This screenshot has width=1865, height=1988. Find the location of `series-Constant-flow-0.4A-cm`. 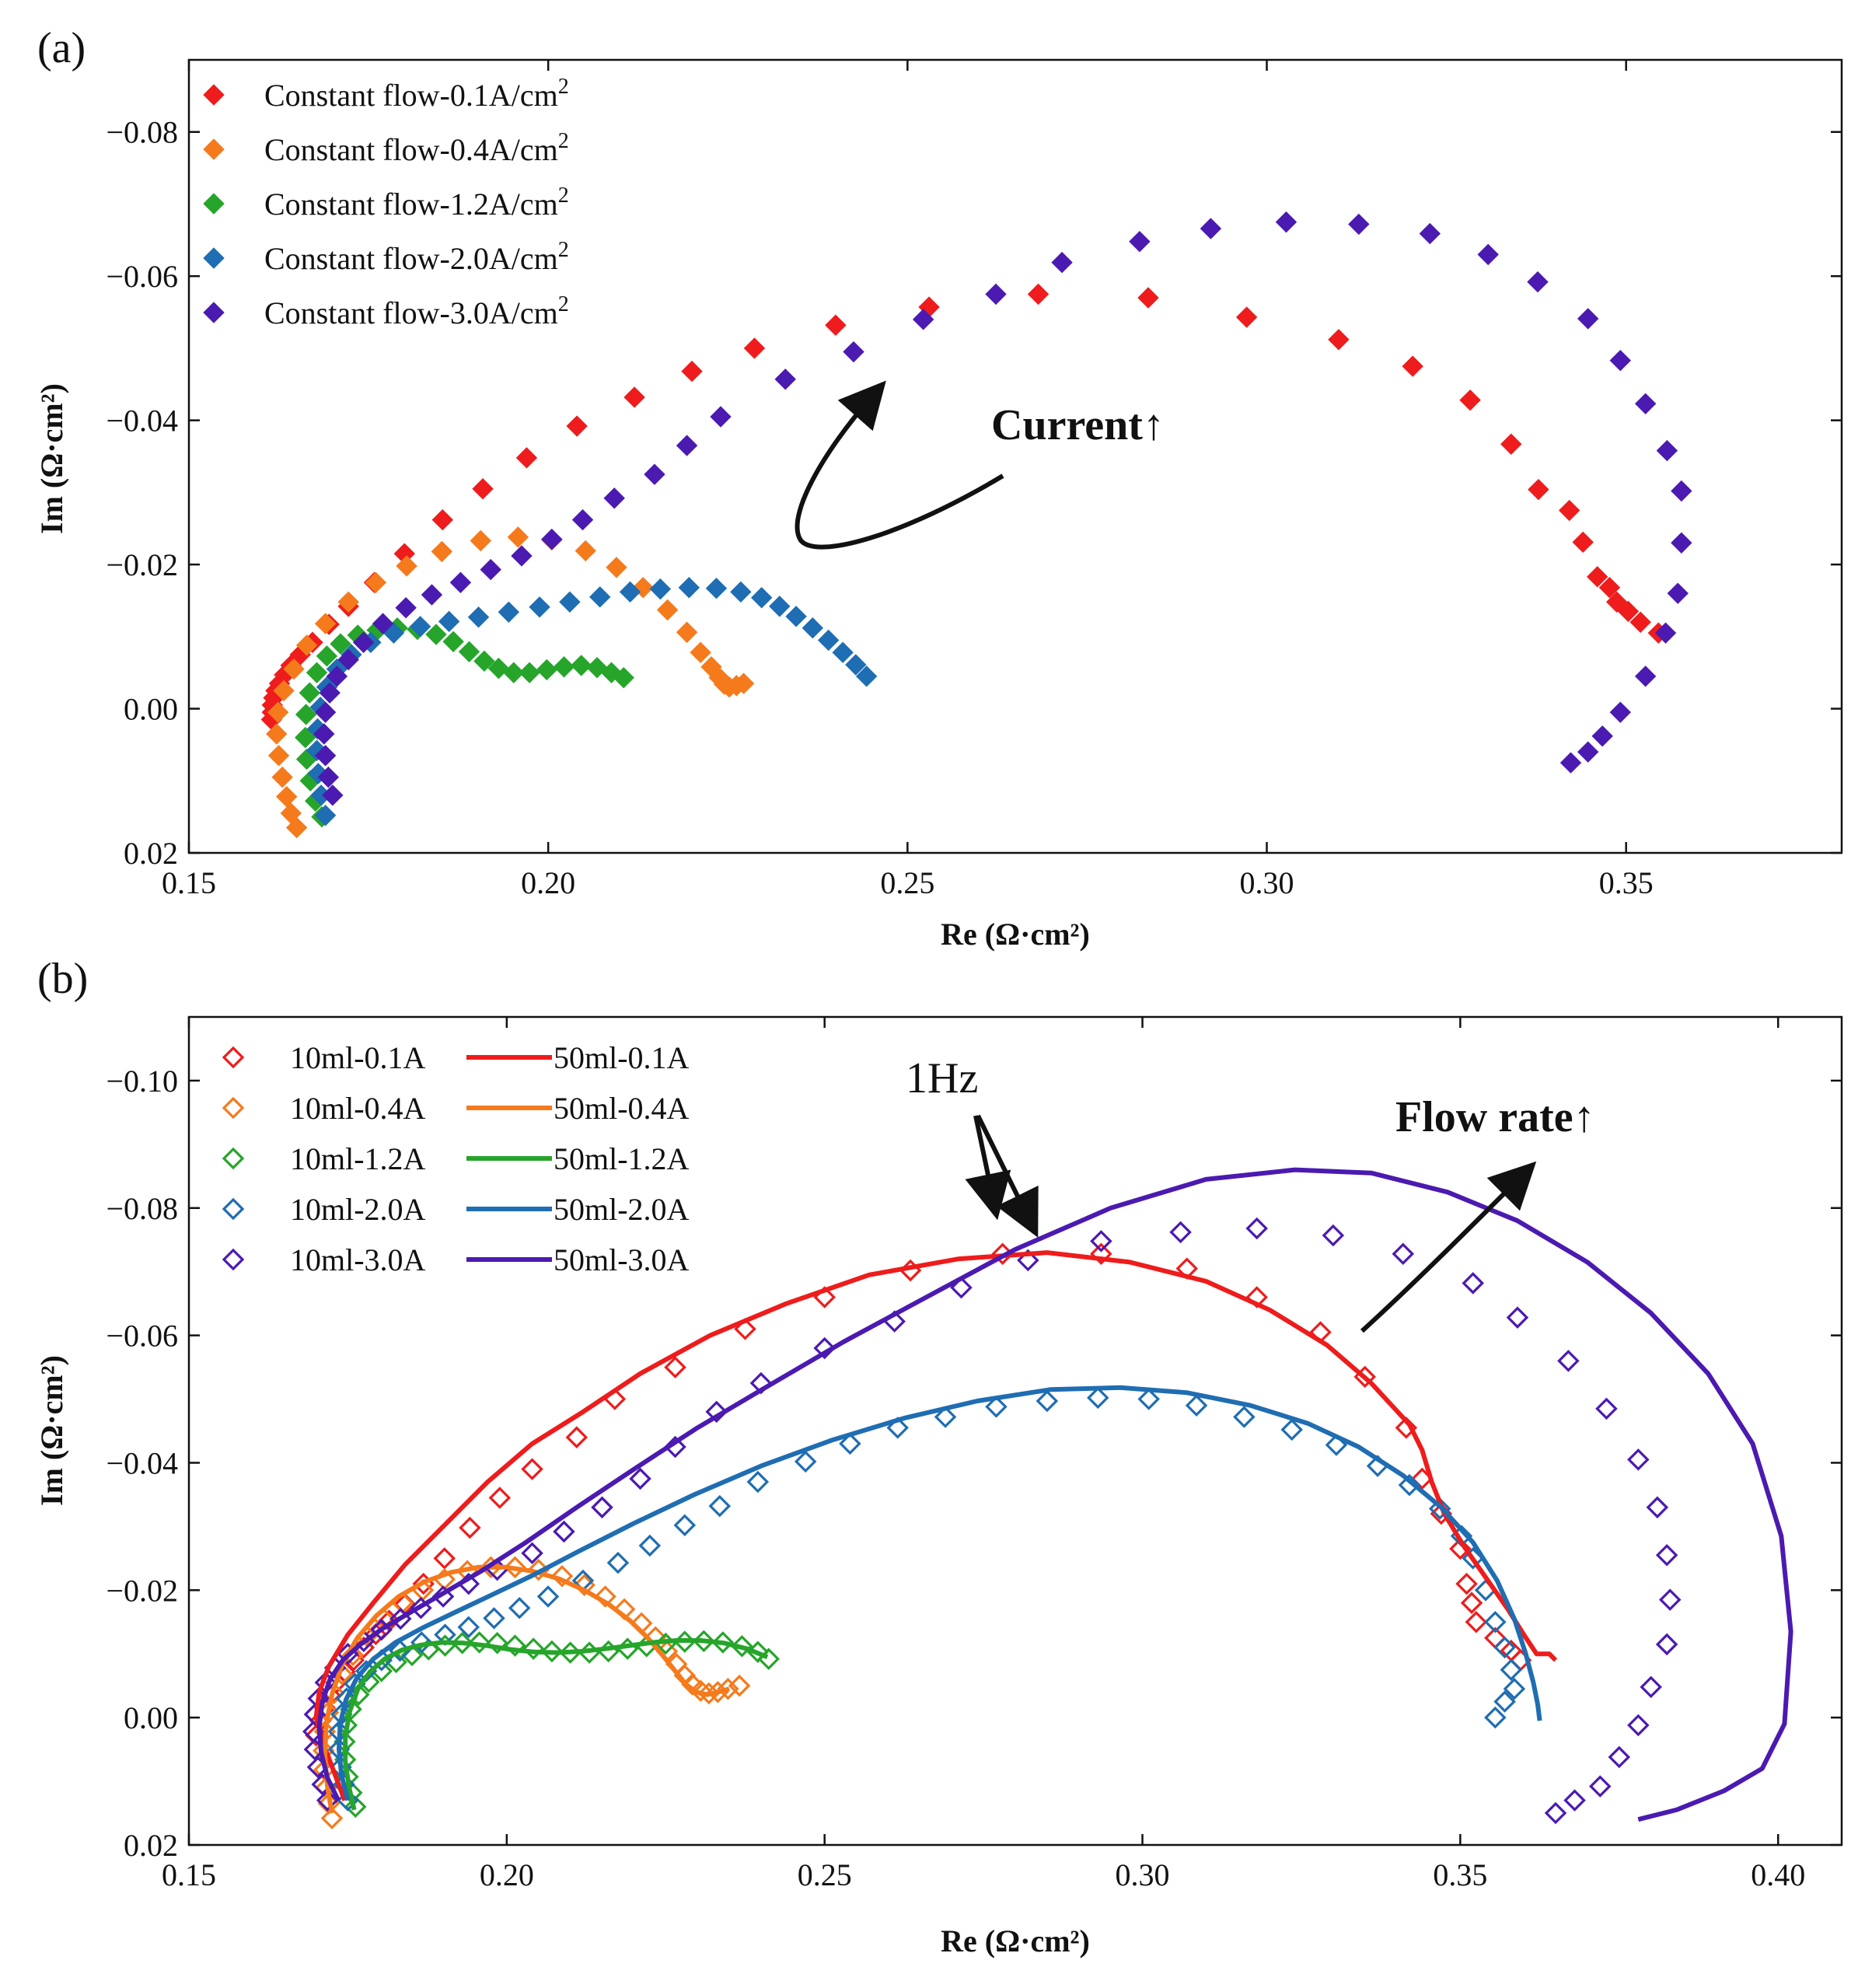

series-Constant-flow-0.4A-cm is located at coordinates (511, 682).